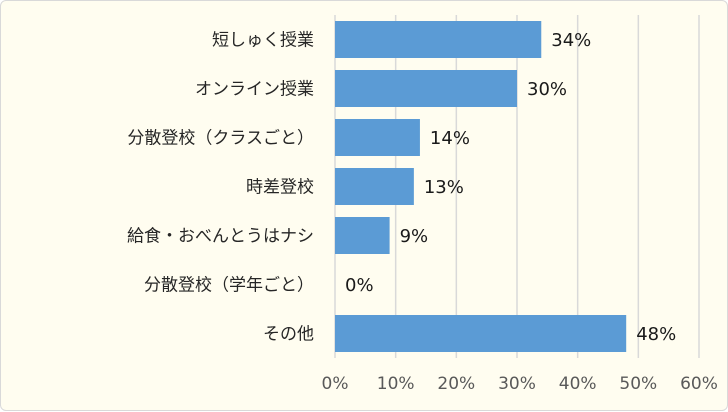 Image resolution: width=728 pixels, height=412 pixels. Describe the element at coordinates (450, 138) in the screenshot. I see `data-label: 14%` at that location.